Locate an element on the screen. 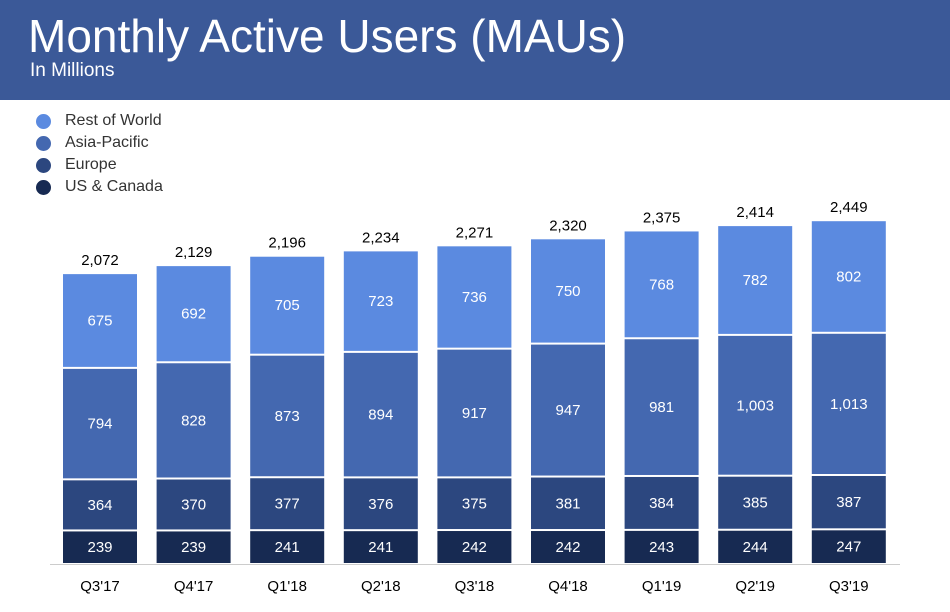 This screenshot has height=612, width=950. segment-value-label: 917 is located at coordinates (474, 413).